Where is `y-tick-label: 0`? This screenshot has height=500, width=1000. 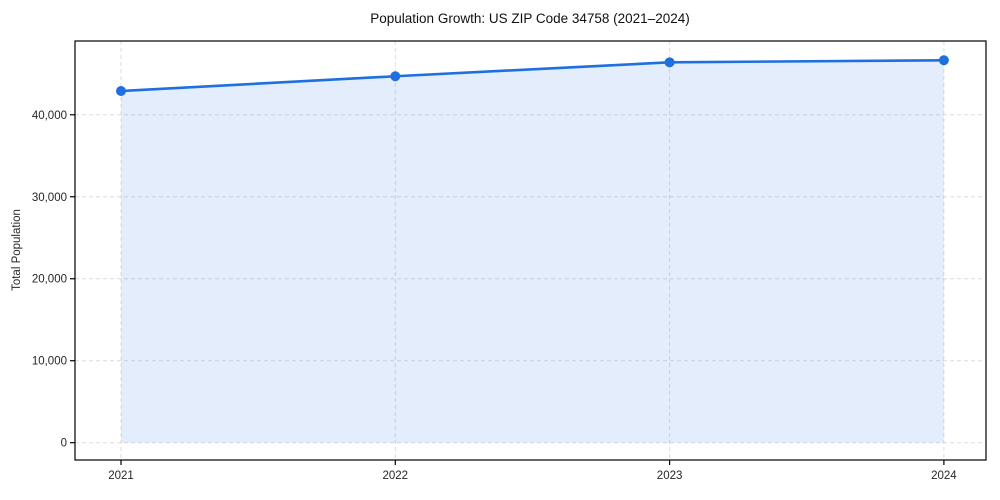 y-tick-label: 0 is located at coordinates (64, 444).